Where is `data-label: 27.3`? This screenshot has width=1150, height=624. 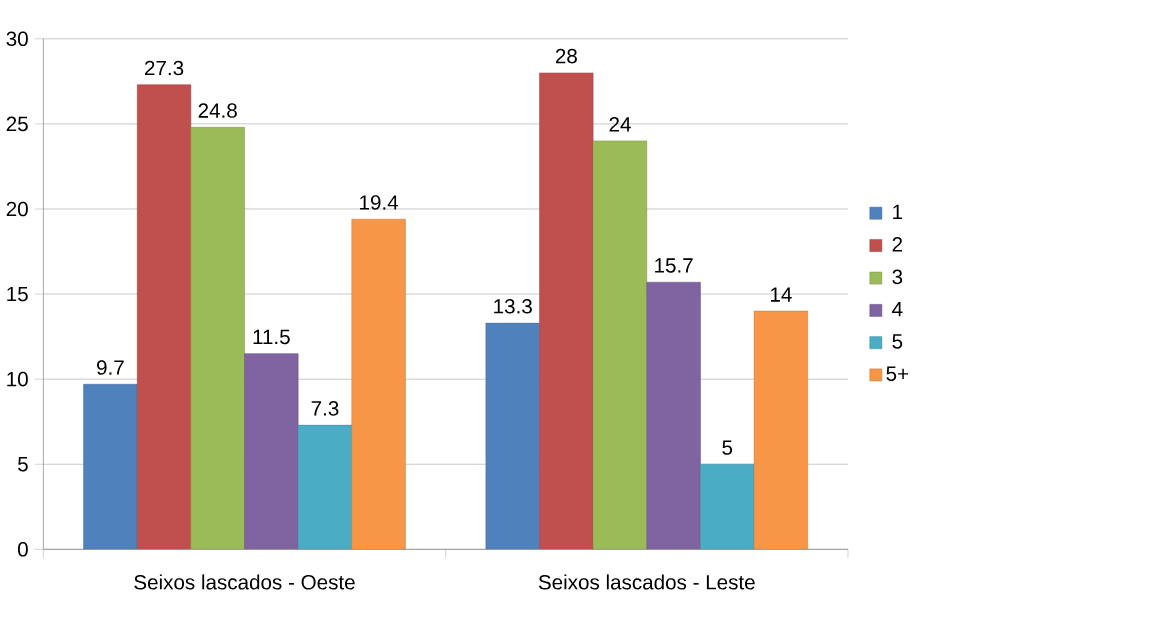
data-label: 27.3 is located at coordinates (164, 68).